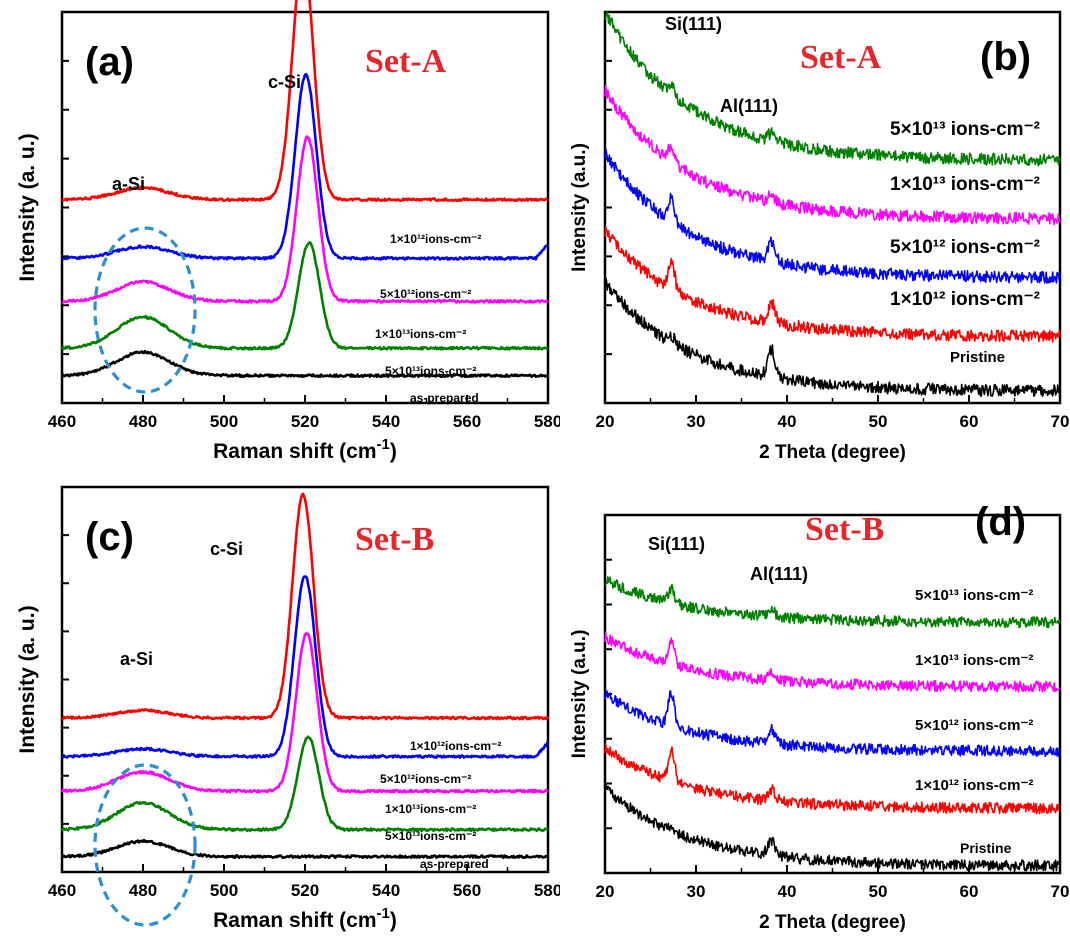 This screenshot has height=945, width=1070. Describe the element at coordinates (779, 574) in the screenshot. I see `peak-label-al111: Al(111)` at that location.